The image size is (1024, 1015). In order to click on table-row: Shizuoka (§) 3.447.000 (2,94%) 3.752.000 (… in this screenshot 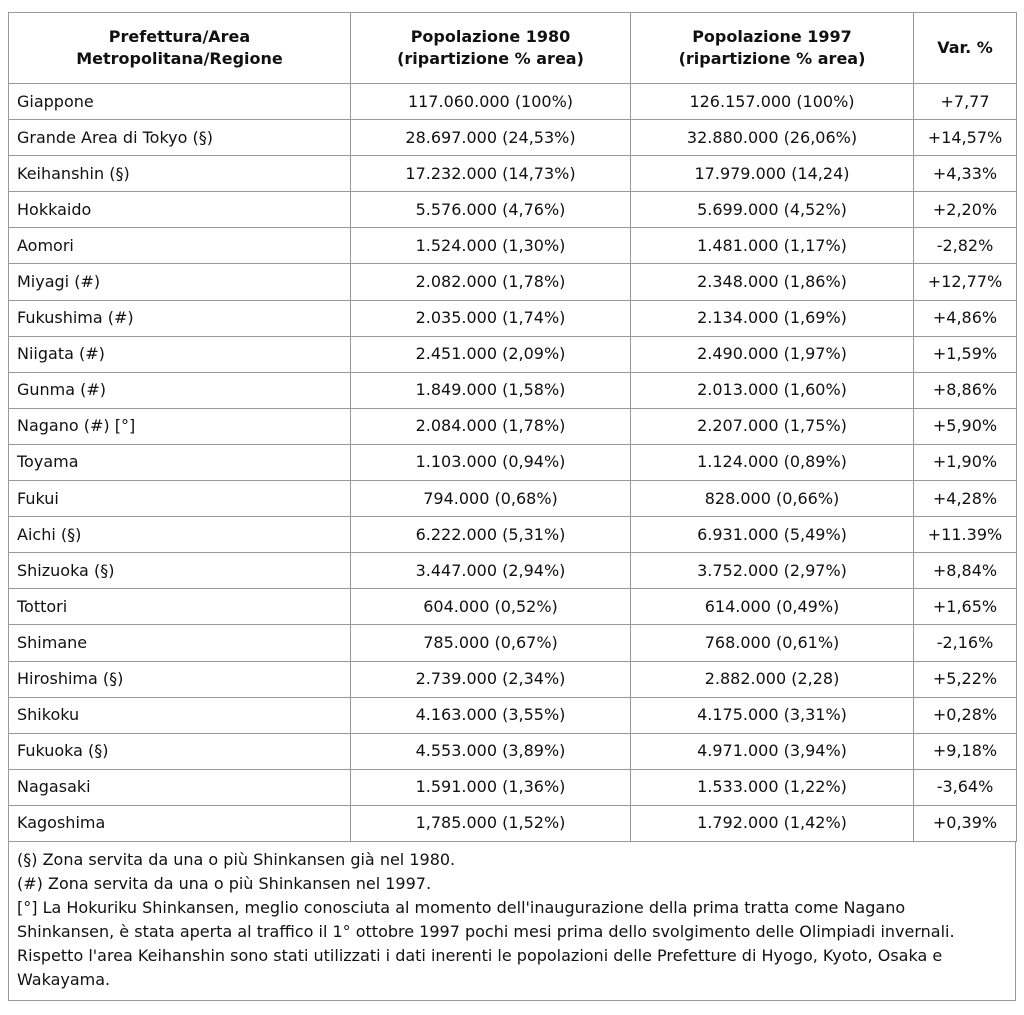, I will do `click(512, 571)`.